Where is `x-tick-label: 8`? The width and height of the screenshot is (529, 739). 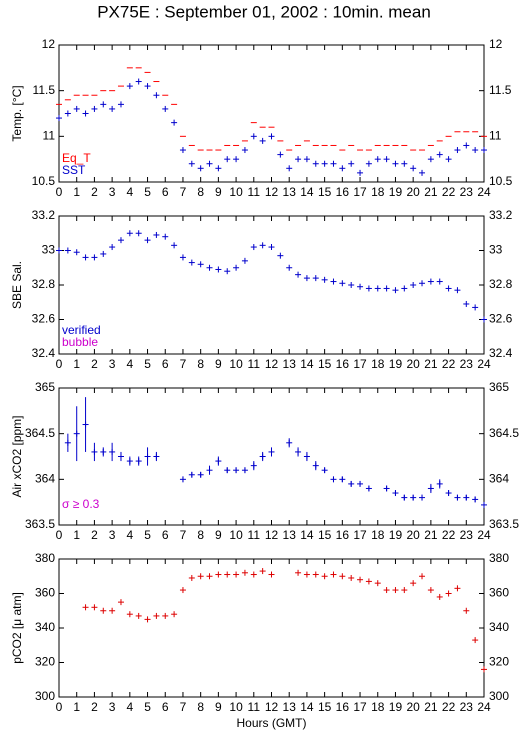
x-tick-label: 8 is located at coordinates (200, 192).